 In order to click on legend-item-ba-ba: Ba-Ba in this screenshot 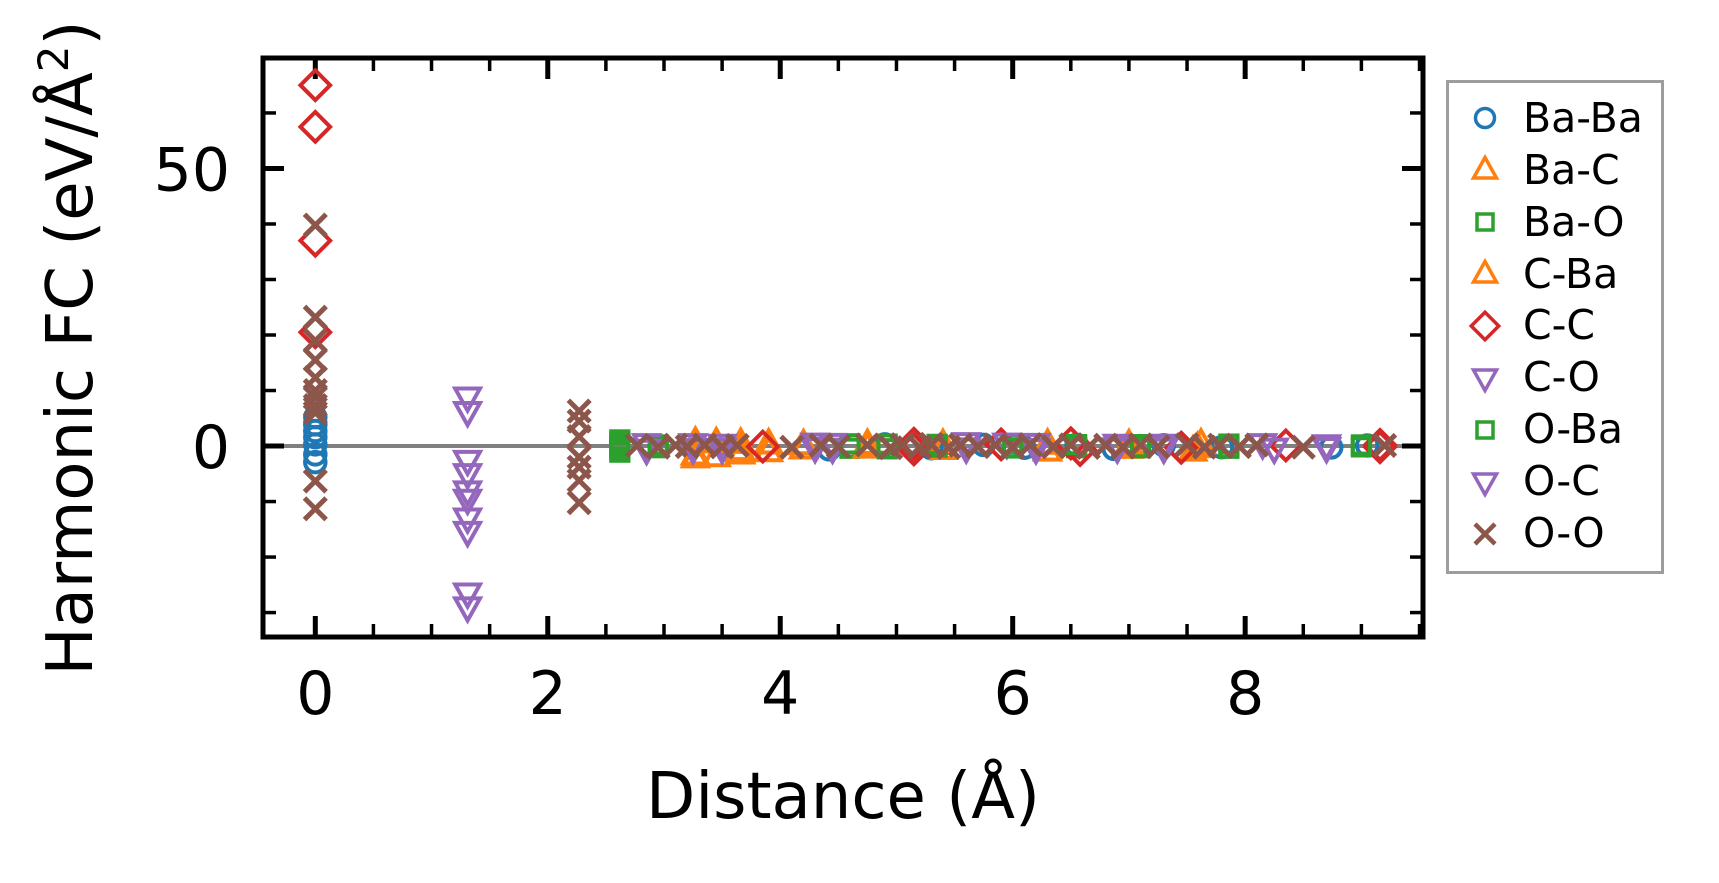, I will do `click(1555, 118)`.